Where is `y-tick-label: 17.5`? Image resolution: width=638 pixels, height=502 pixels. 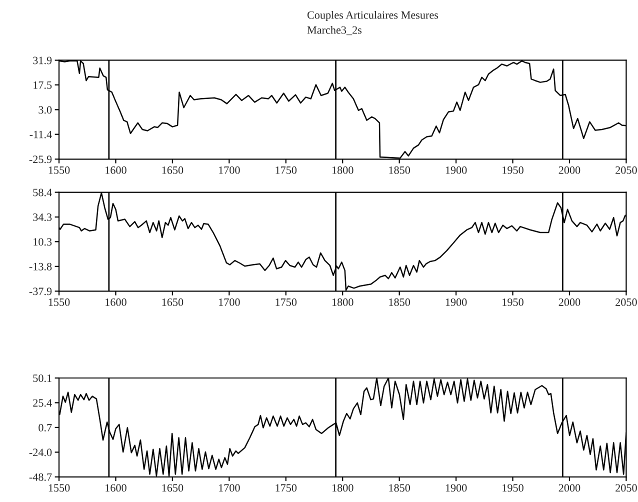 y-tick-label: 17.5 is located at coordinates (43, 85).